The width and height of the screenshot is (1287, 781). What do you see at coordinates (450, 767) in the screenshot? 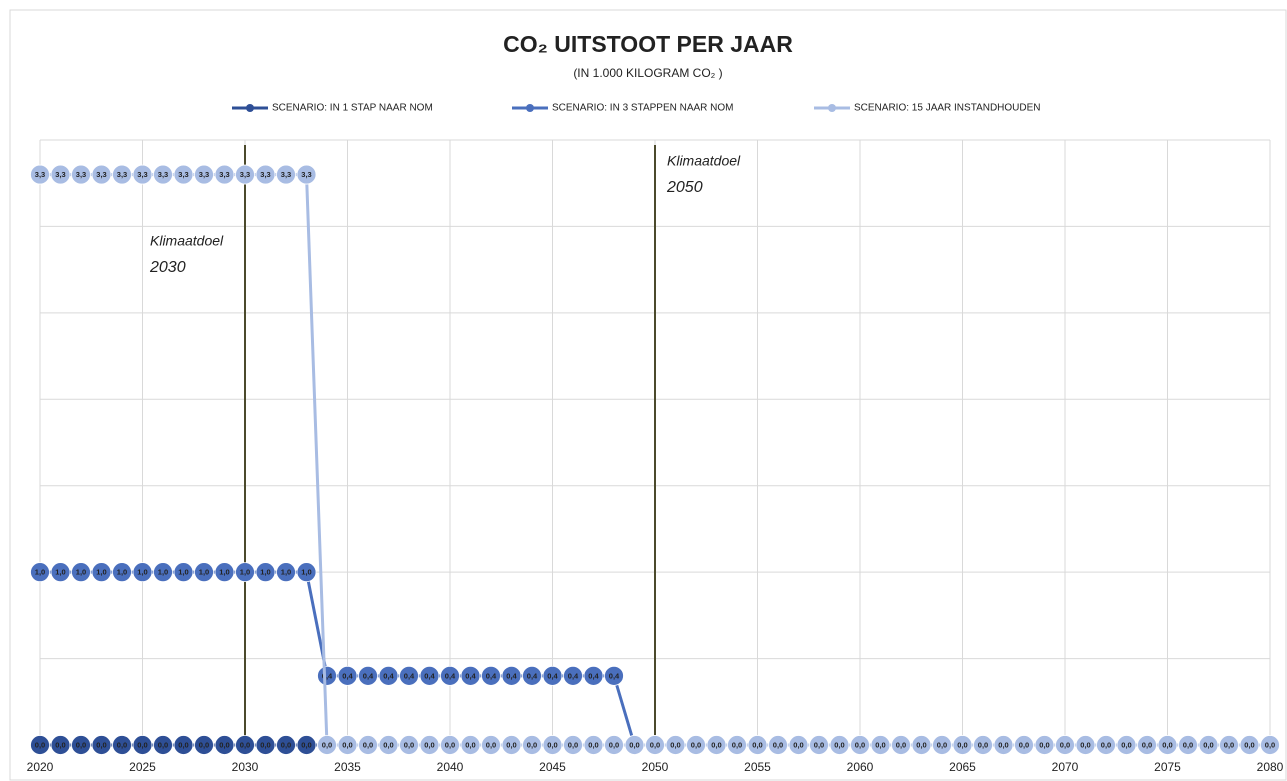
I see `x-tick-label: 2040` at bounding box center [450, 767].